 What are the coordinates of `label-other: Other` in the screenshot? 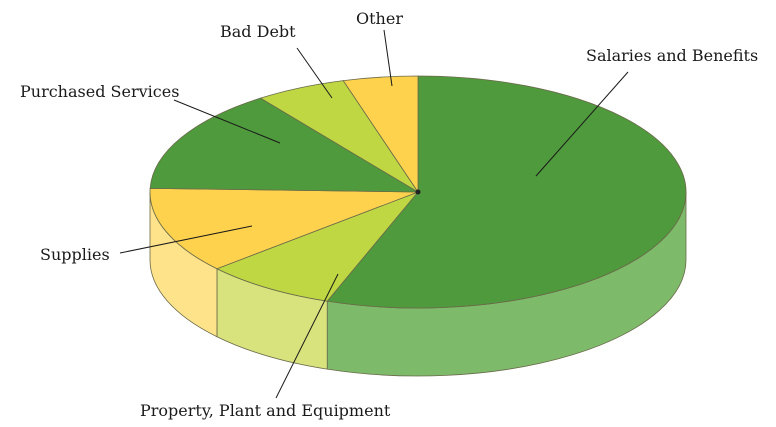 It's located at (379, 18).